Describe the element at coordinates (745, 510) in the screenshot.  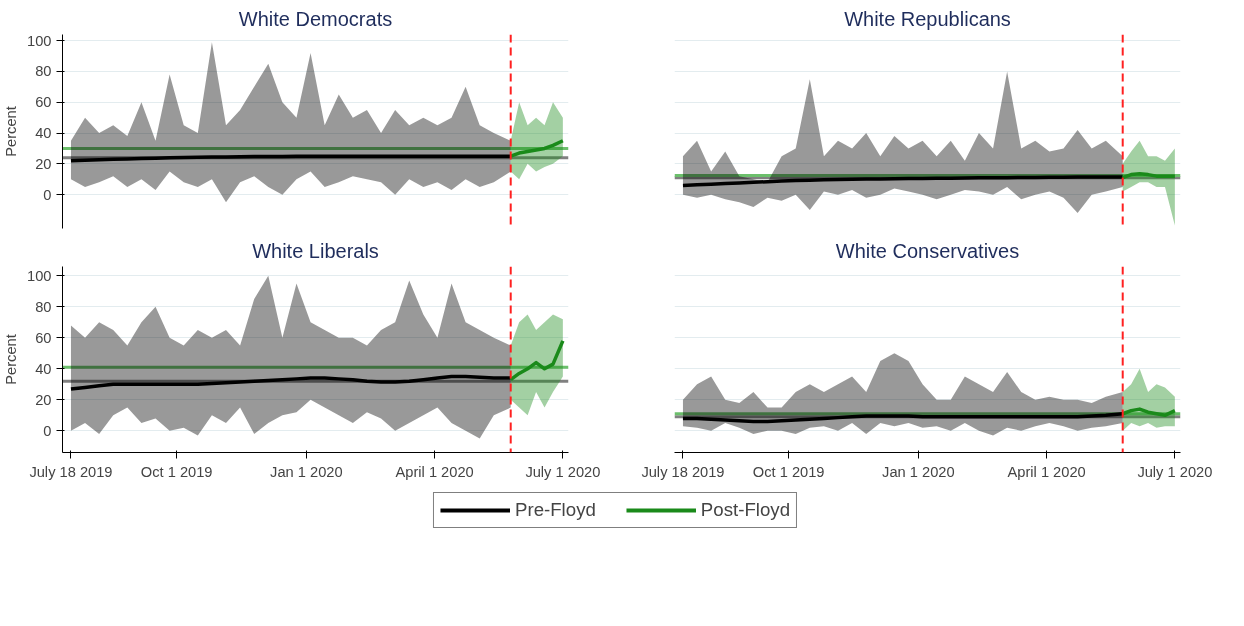
I see `legend-label: Post-Floyd` at that location.